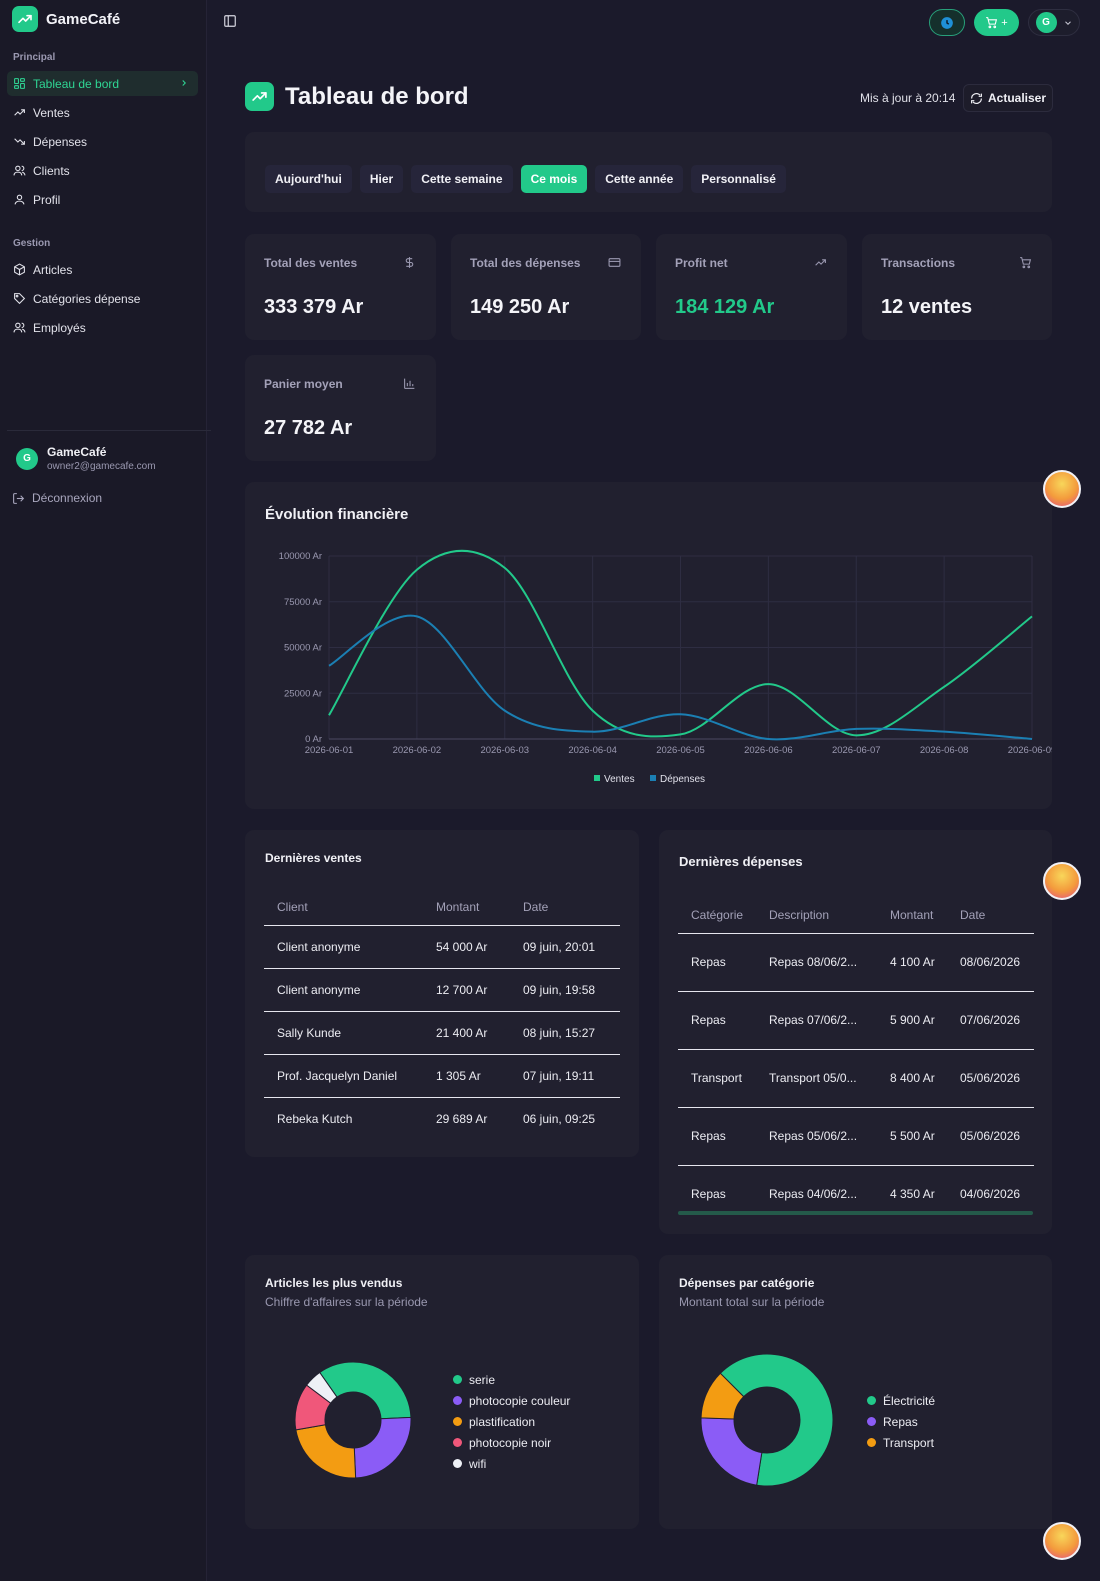  I want to click on users-icon, so click(19, 170).